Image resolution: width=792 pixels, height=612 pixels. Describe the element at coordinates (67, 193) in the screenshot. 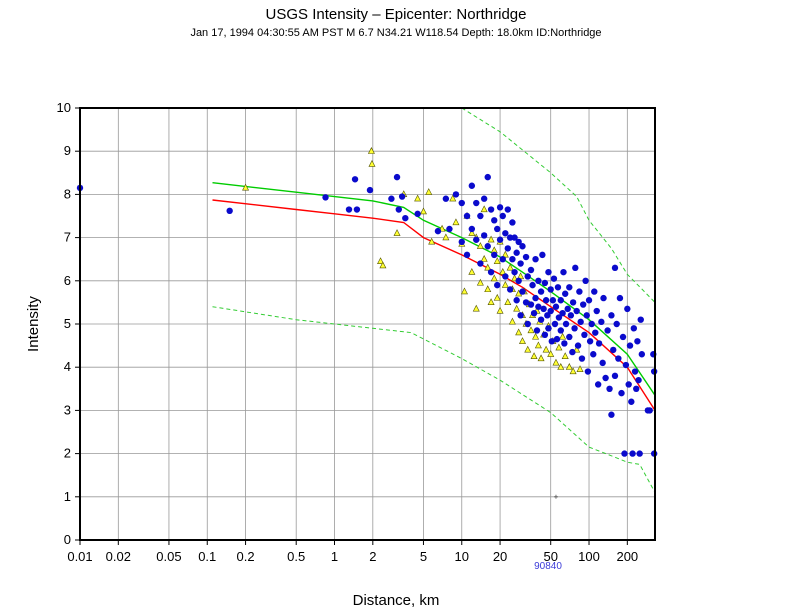

I see `y-tick-label-8: 8` at that location.